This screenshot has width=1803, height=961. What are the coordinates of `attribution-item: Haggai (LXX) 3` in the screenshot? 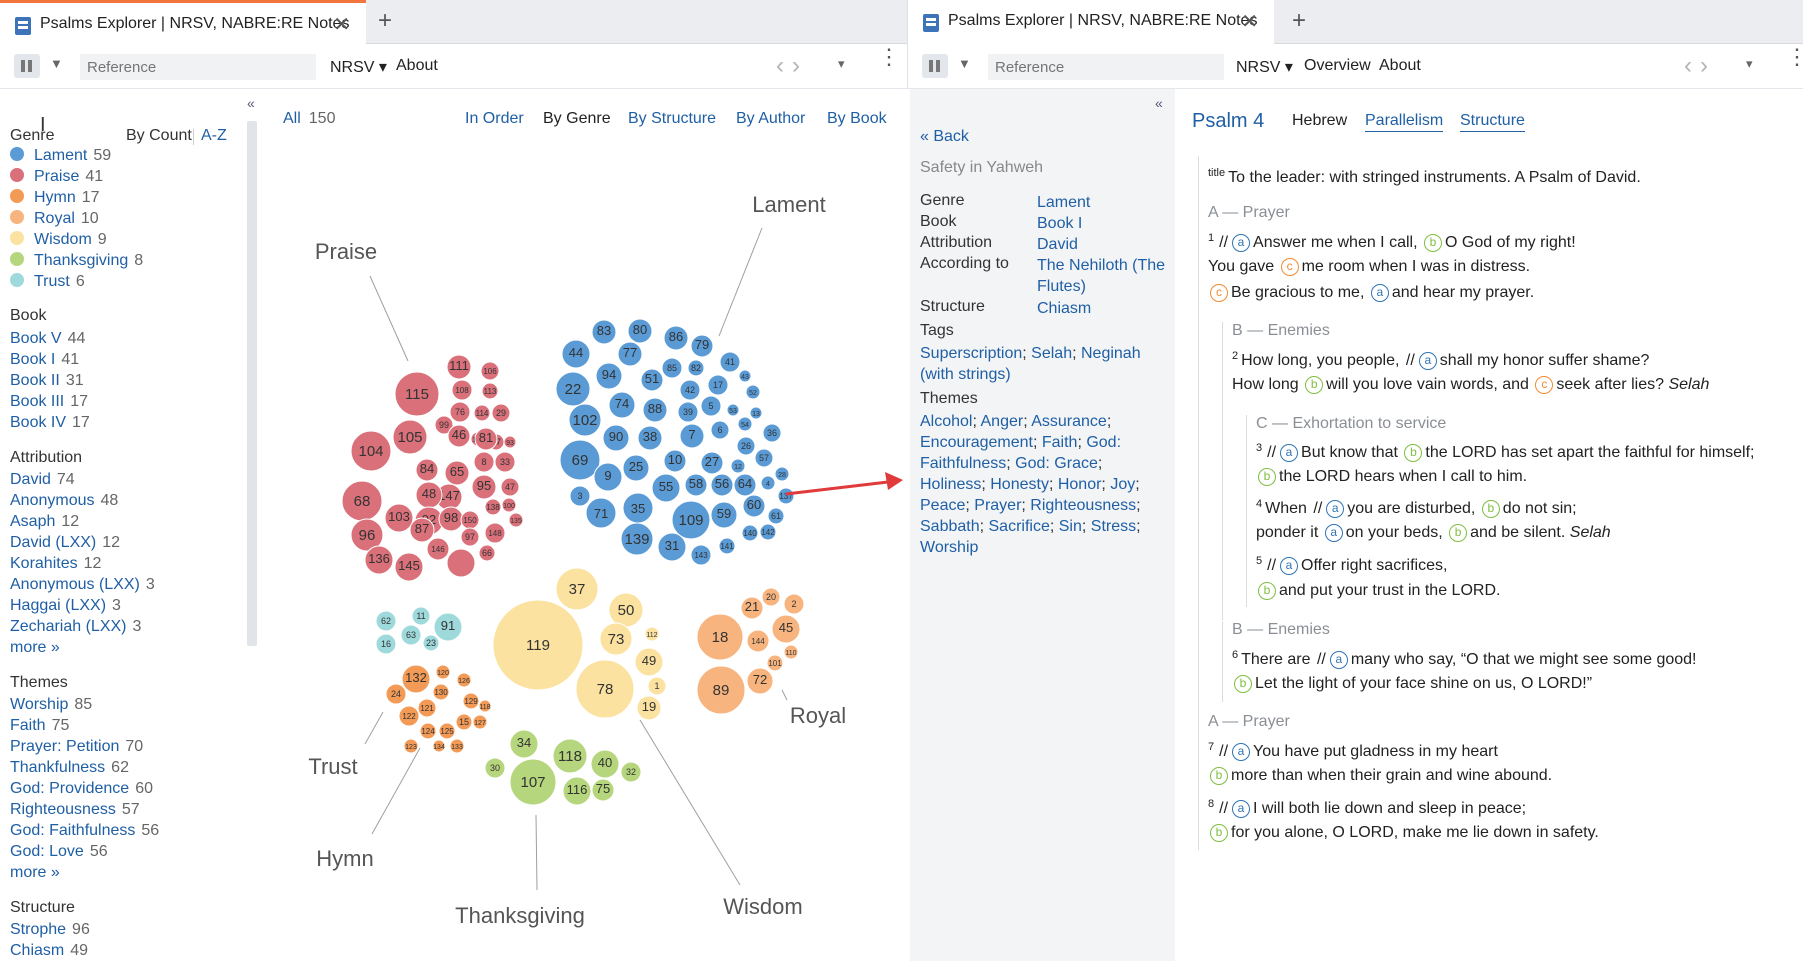 It's located at (65, 606).